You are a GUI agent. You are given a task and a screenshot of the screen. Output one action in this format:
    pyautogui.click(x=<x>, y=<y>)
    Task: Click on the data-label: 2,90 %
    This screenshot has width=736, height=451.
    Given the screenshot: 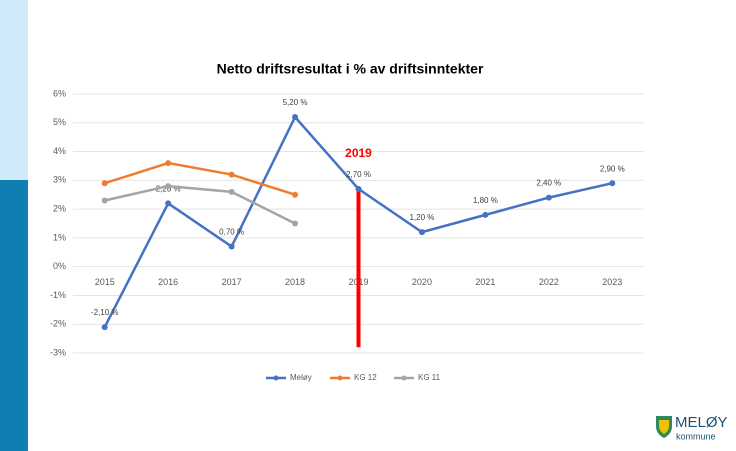 What is the action you would take?
    pyautogui.click(x=612, y=168)
    